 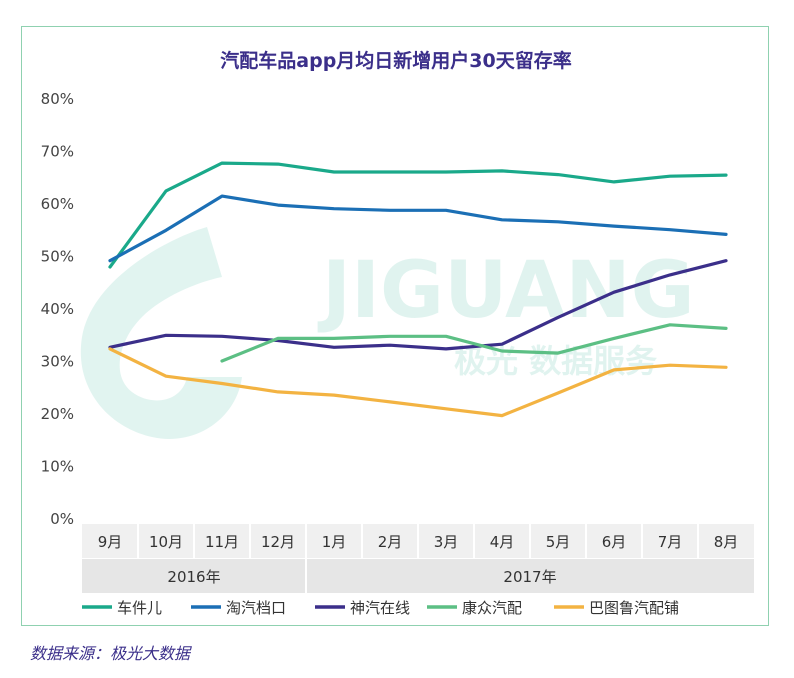 What do you see at coordinates (726, 542) in the screenshot?
I see `x-tick-label: 8月` at bounding box center [726, 542].